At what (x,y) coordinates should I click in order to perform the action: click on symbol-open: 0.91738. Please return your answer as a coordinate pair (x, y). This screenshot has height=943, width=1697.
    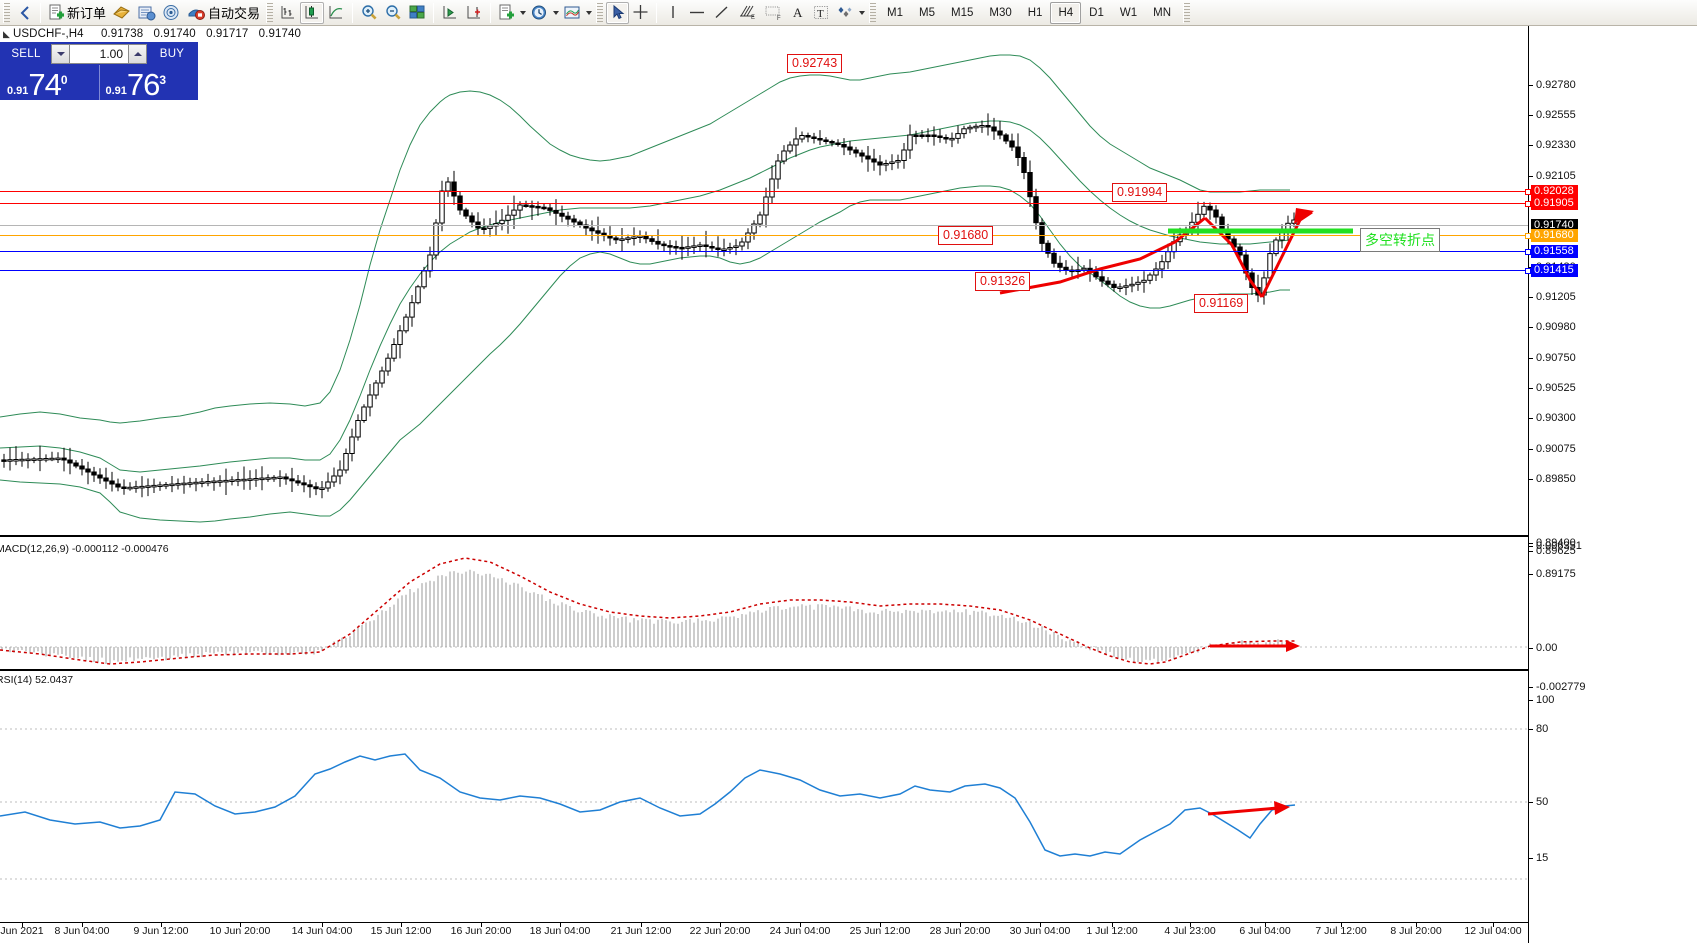
    Looking at the image, I should click on (122, 34).